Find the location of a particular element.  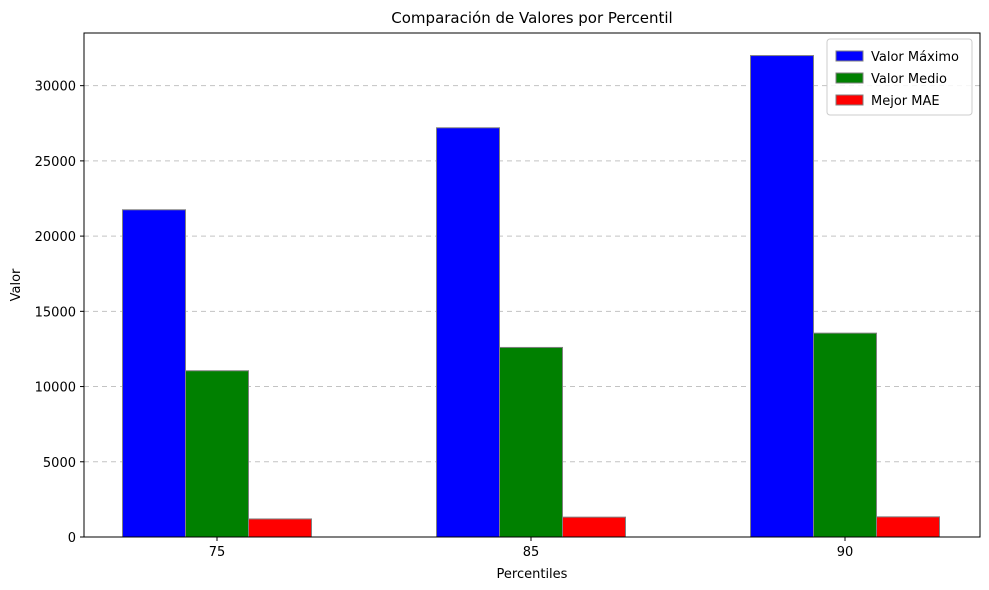

legend-label: Valor Máximo is located at coordinates (915, 57).